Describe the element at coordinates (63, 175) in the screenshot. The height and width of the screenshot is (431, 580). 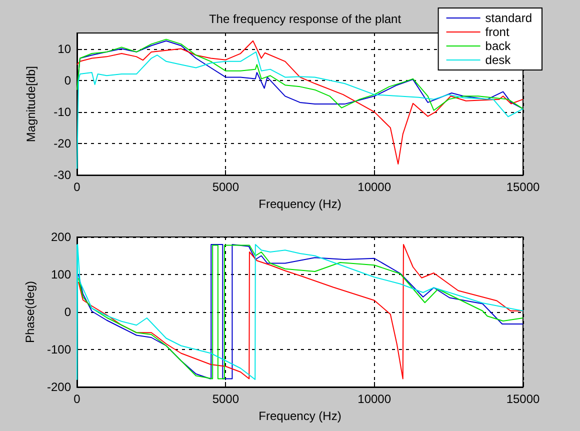
I see `y-tick-label: -30` at that location.